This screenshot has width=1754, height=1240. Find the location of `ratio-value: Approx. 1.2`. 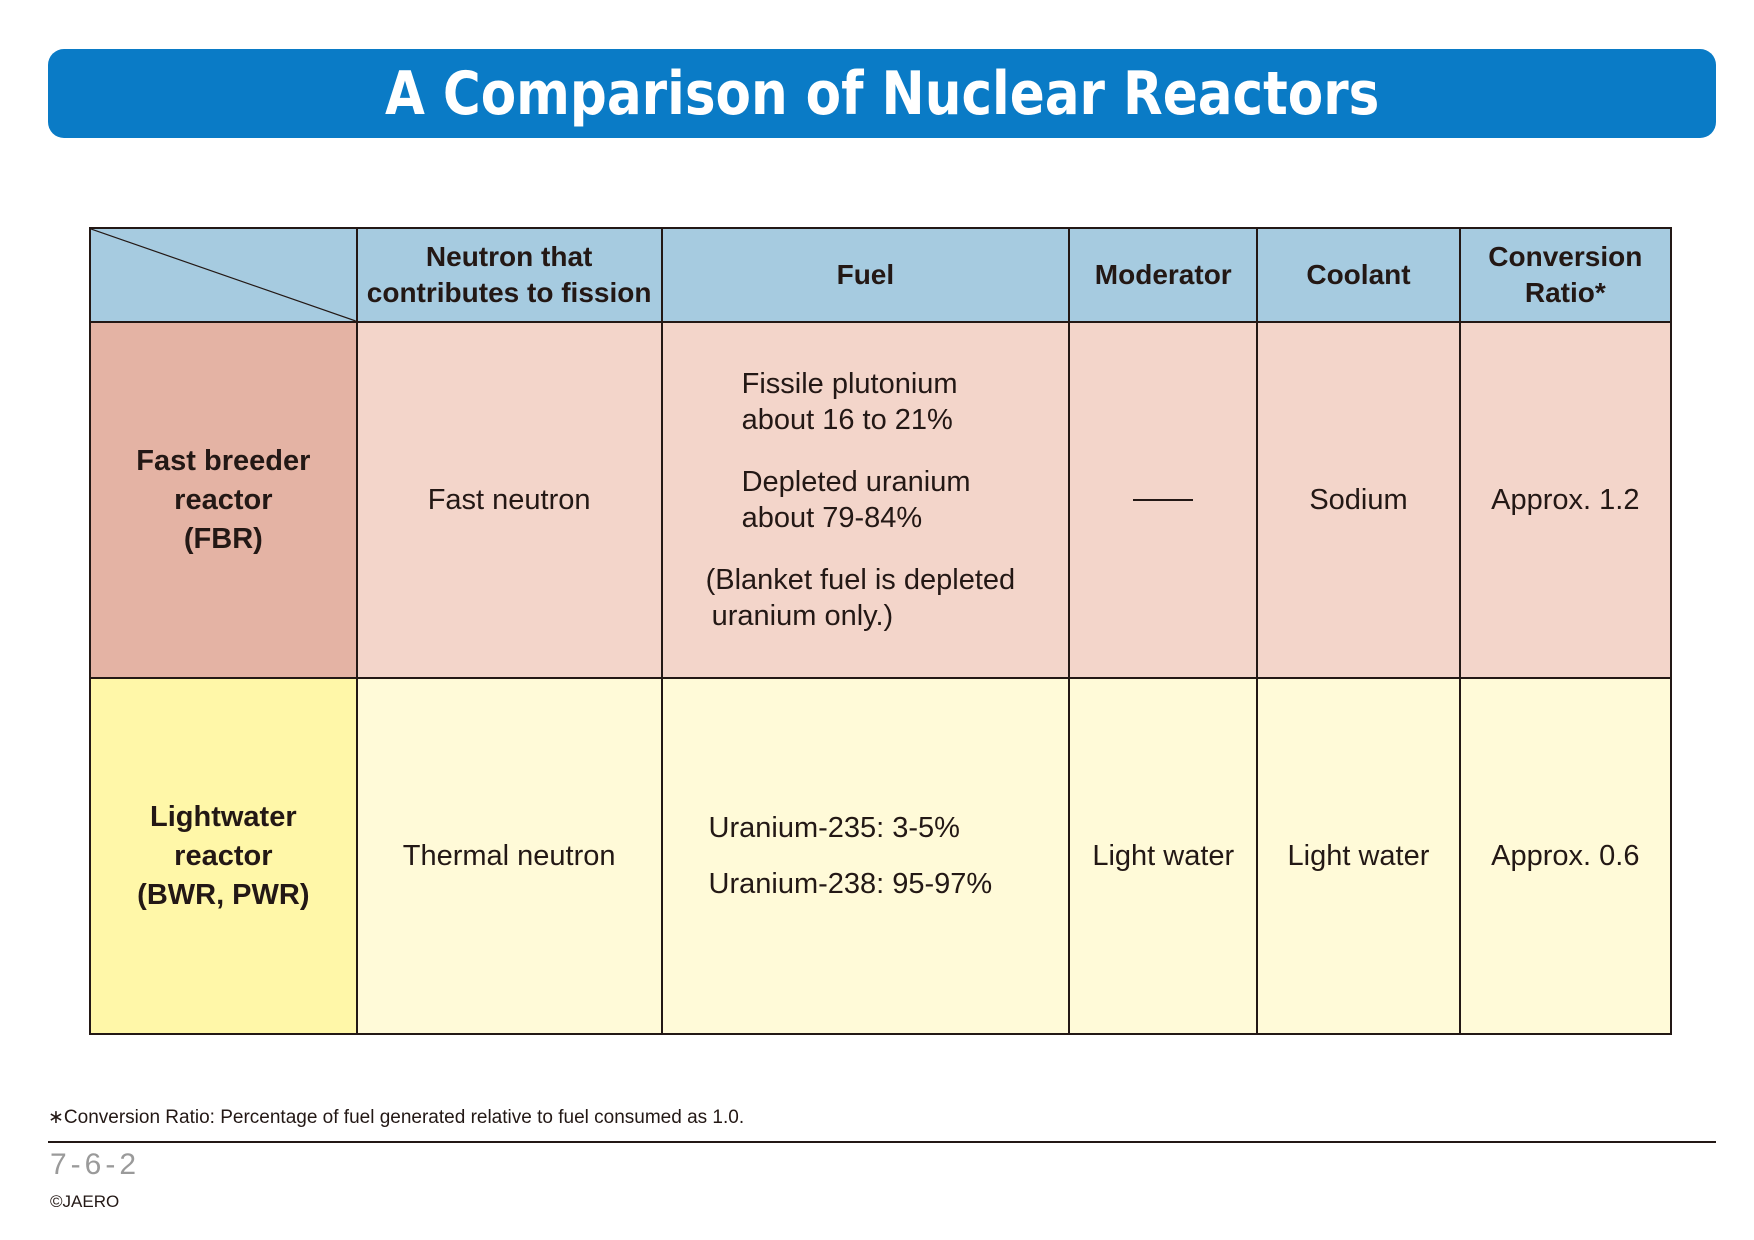

ratio-value: Approx. 1.2 is located at coordinates (1565, 500).